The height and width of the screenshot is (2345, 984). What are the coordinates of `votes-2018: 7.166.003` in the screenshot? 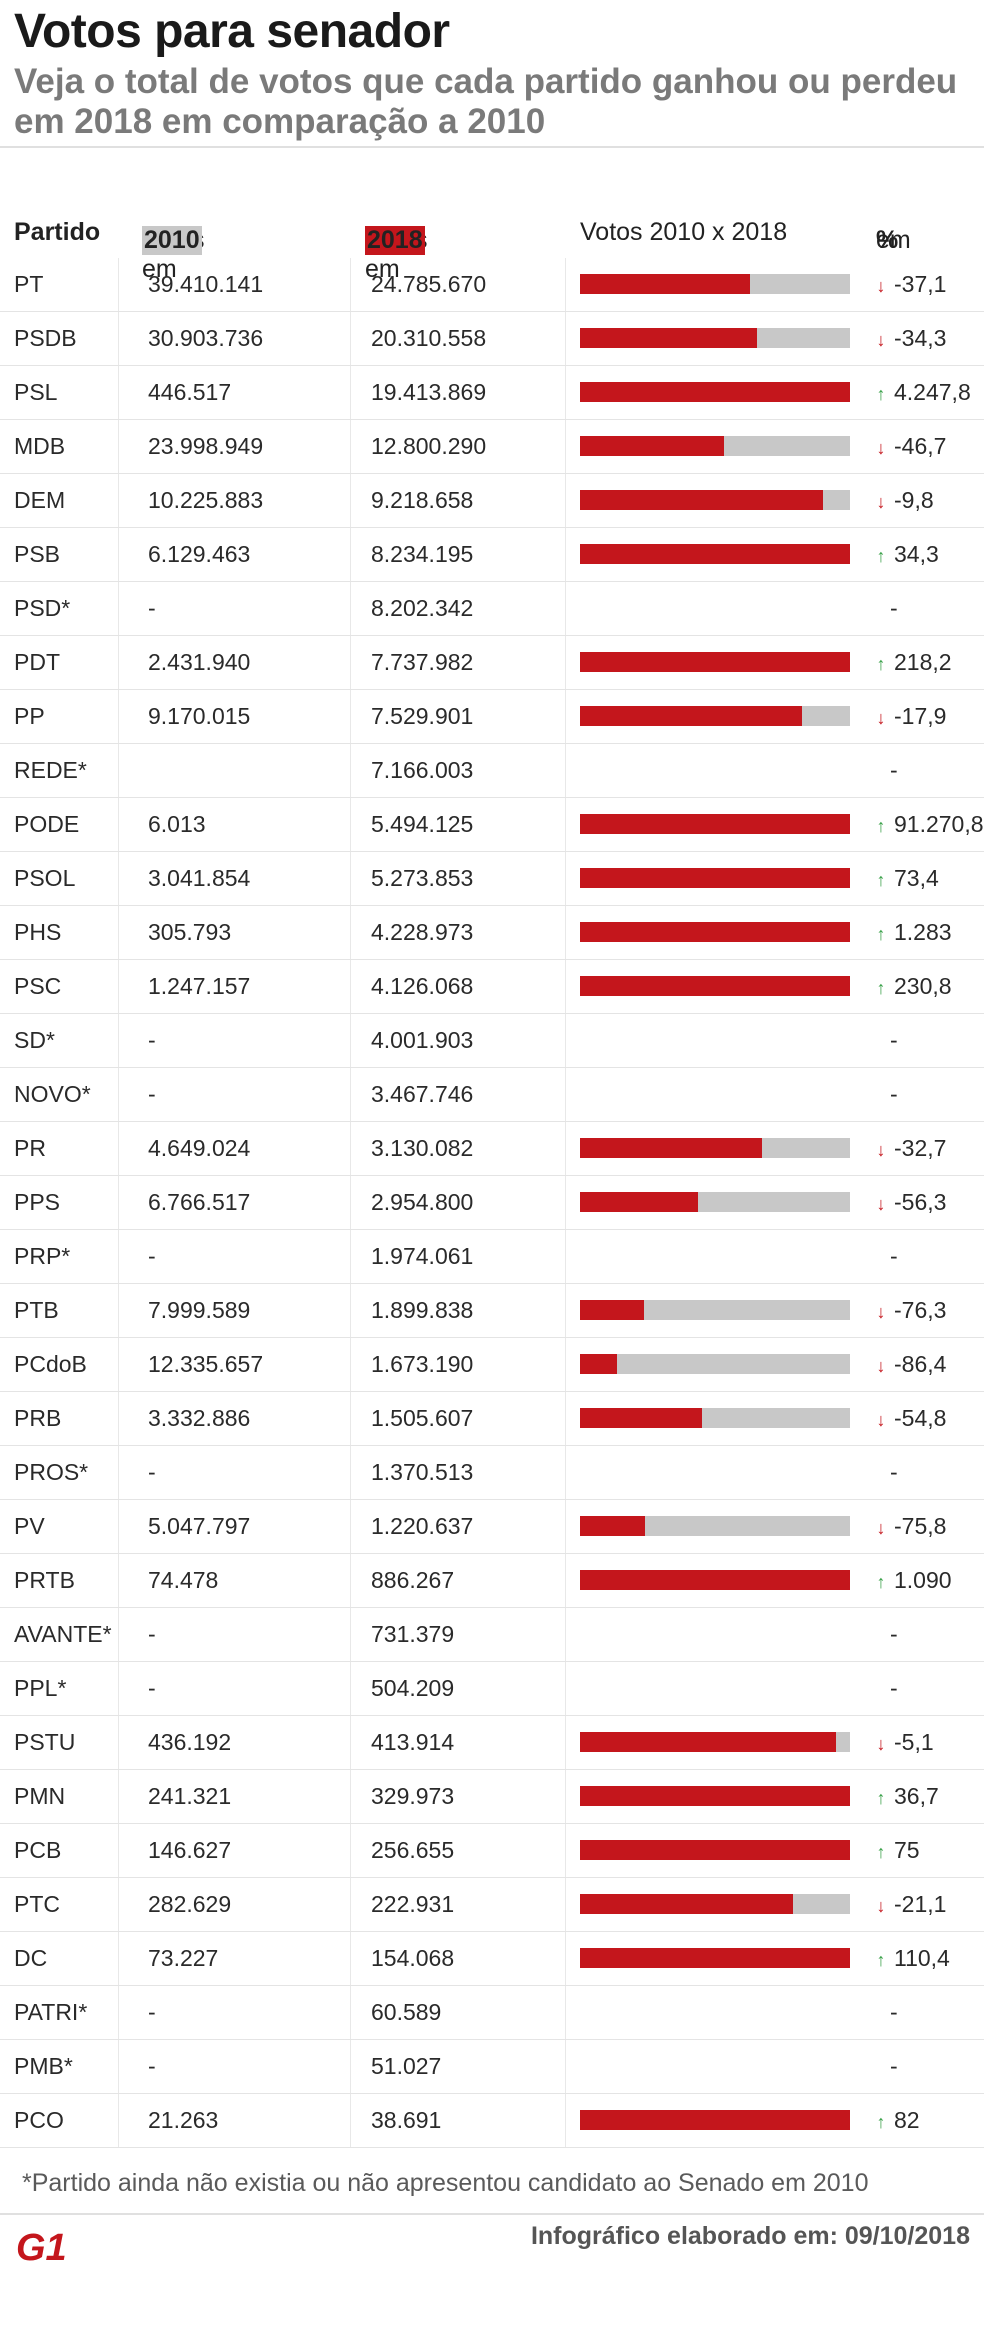 It's located at (422, 770).